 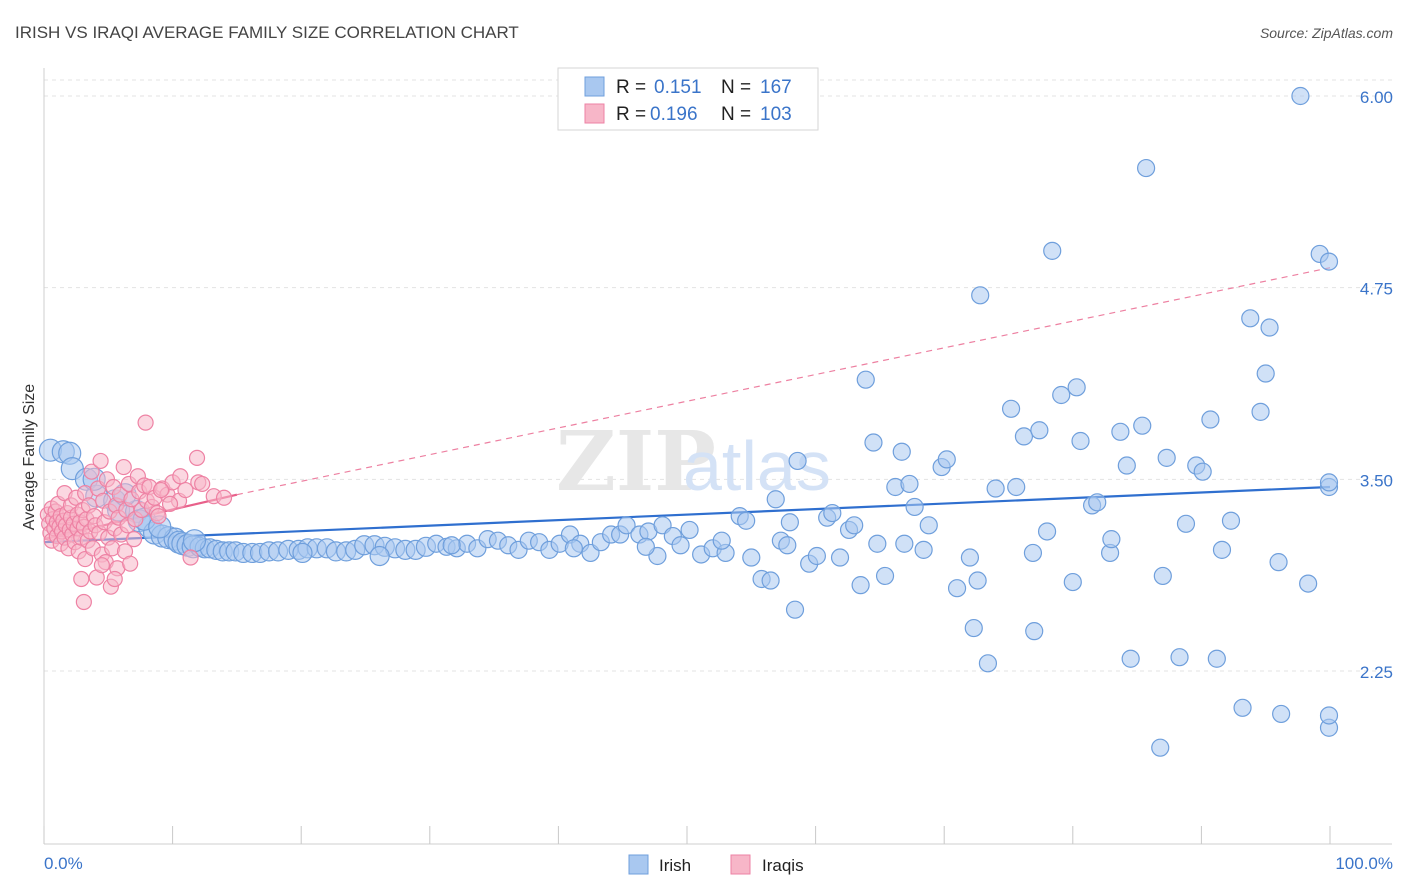 What do you see at coordinates (29, 457) in the screenshot?
I see `y-axis-label: Average Family Size` at bounding box center [29, 457].